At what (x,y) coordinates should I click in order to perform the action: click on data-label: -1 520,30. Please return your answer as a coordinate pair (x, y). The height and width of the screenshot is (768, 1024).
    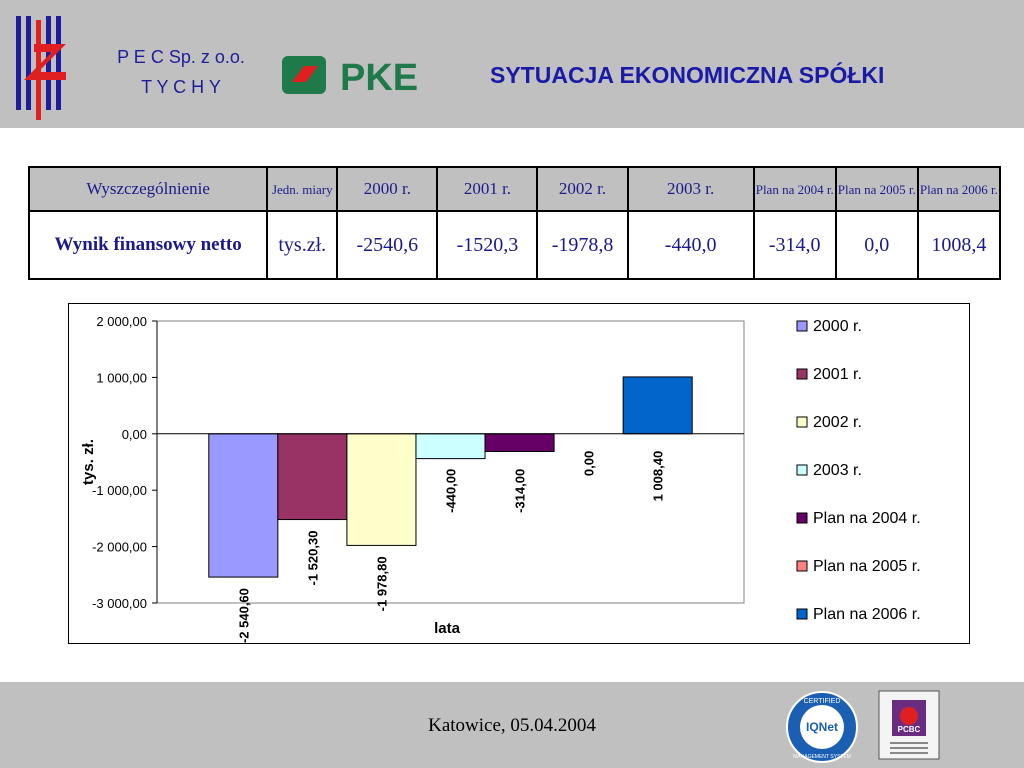
    Looking at the image, I should click on (312, 558).